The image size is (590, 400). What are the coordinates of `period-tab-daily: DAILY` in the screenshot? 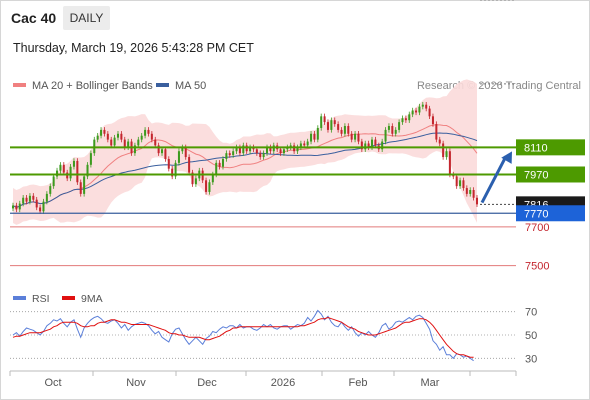 It's located at (86, 18).